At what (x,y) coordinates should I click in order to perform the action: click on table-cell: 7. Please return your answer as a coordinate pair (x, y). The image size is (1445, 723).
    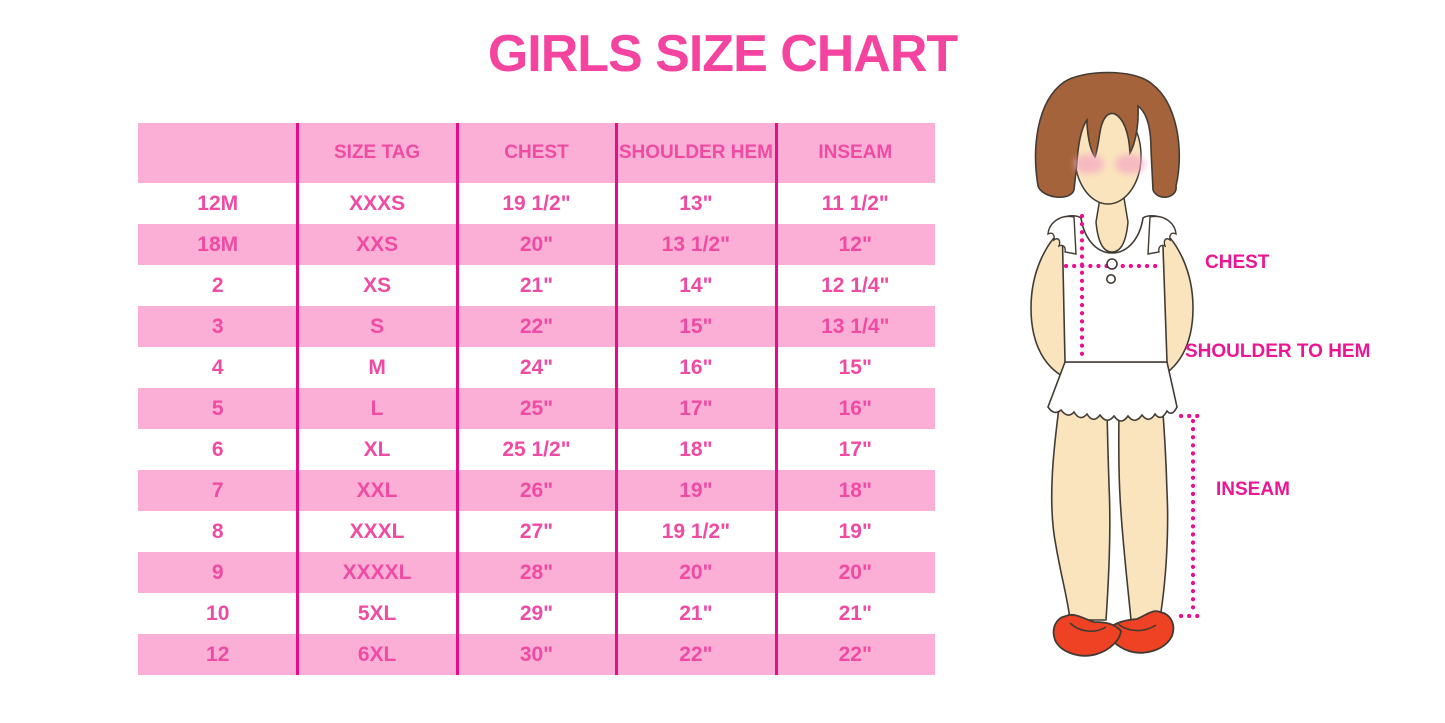
    Looking at the image, I should click on (217, 490).